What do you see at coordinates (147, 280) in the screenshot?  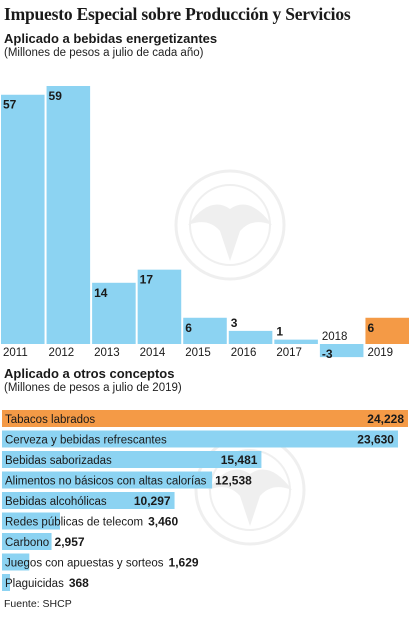 I see `value-label-2014: 17` at bounding box center [147, 280].